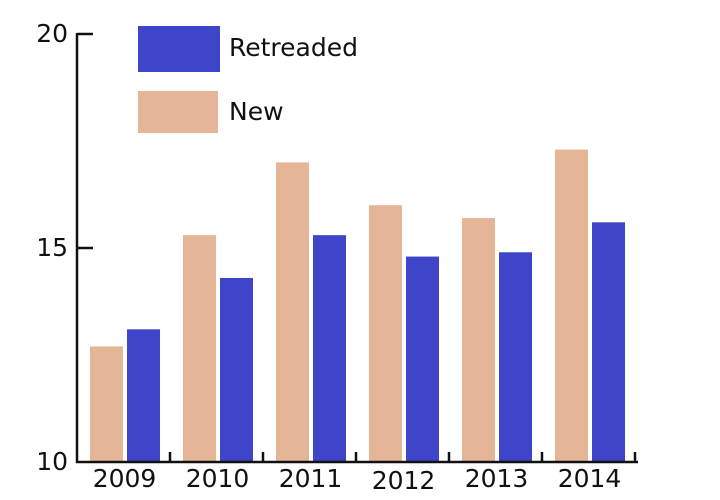  Describe the element at coordinates (179, 49) in the screenshot. I see `legend-swatch-retreaded` at that location.